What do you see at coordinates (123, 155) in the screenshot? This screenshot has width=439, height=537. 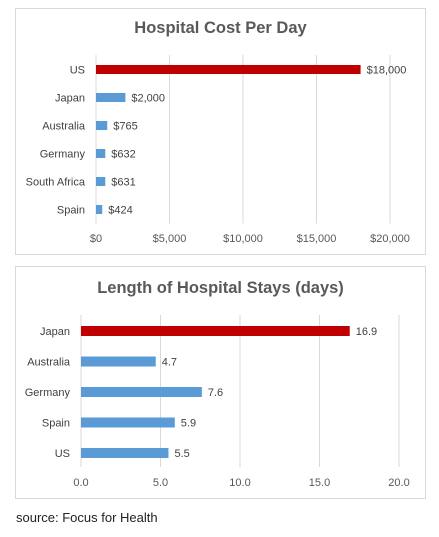 I see `data-label: $632` at bounding box center [123, 155].